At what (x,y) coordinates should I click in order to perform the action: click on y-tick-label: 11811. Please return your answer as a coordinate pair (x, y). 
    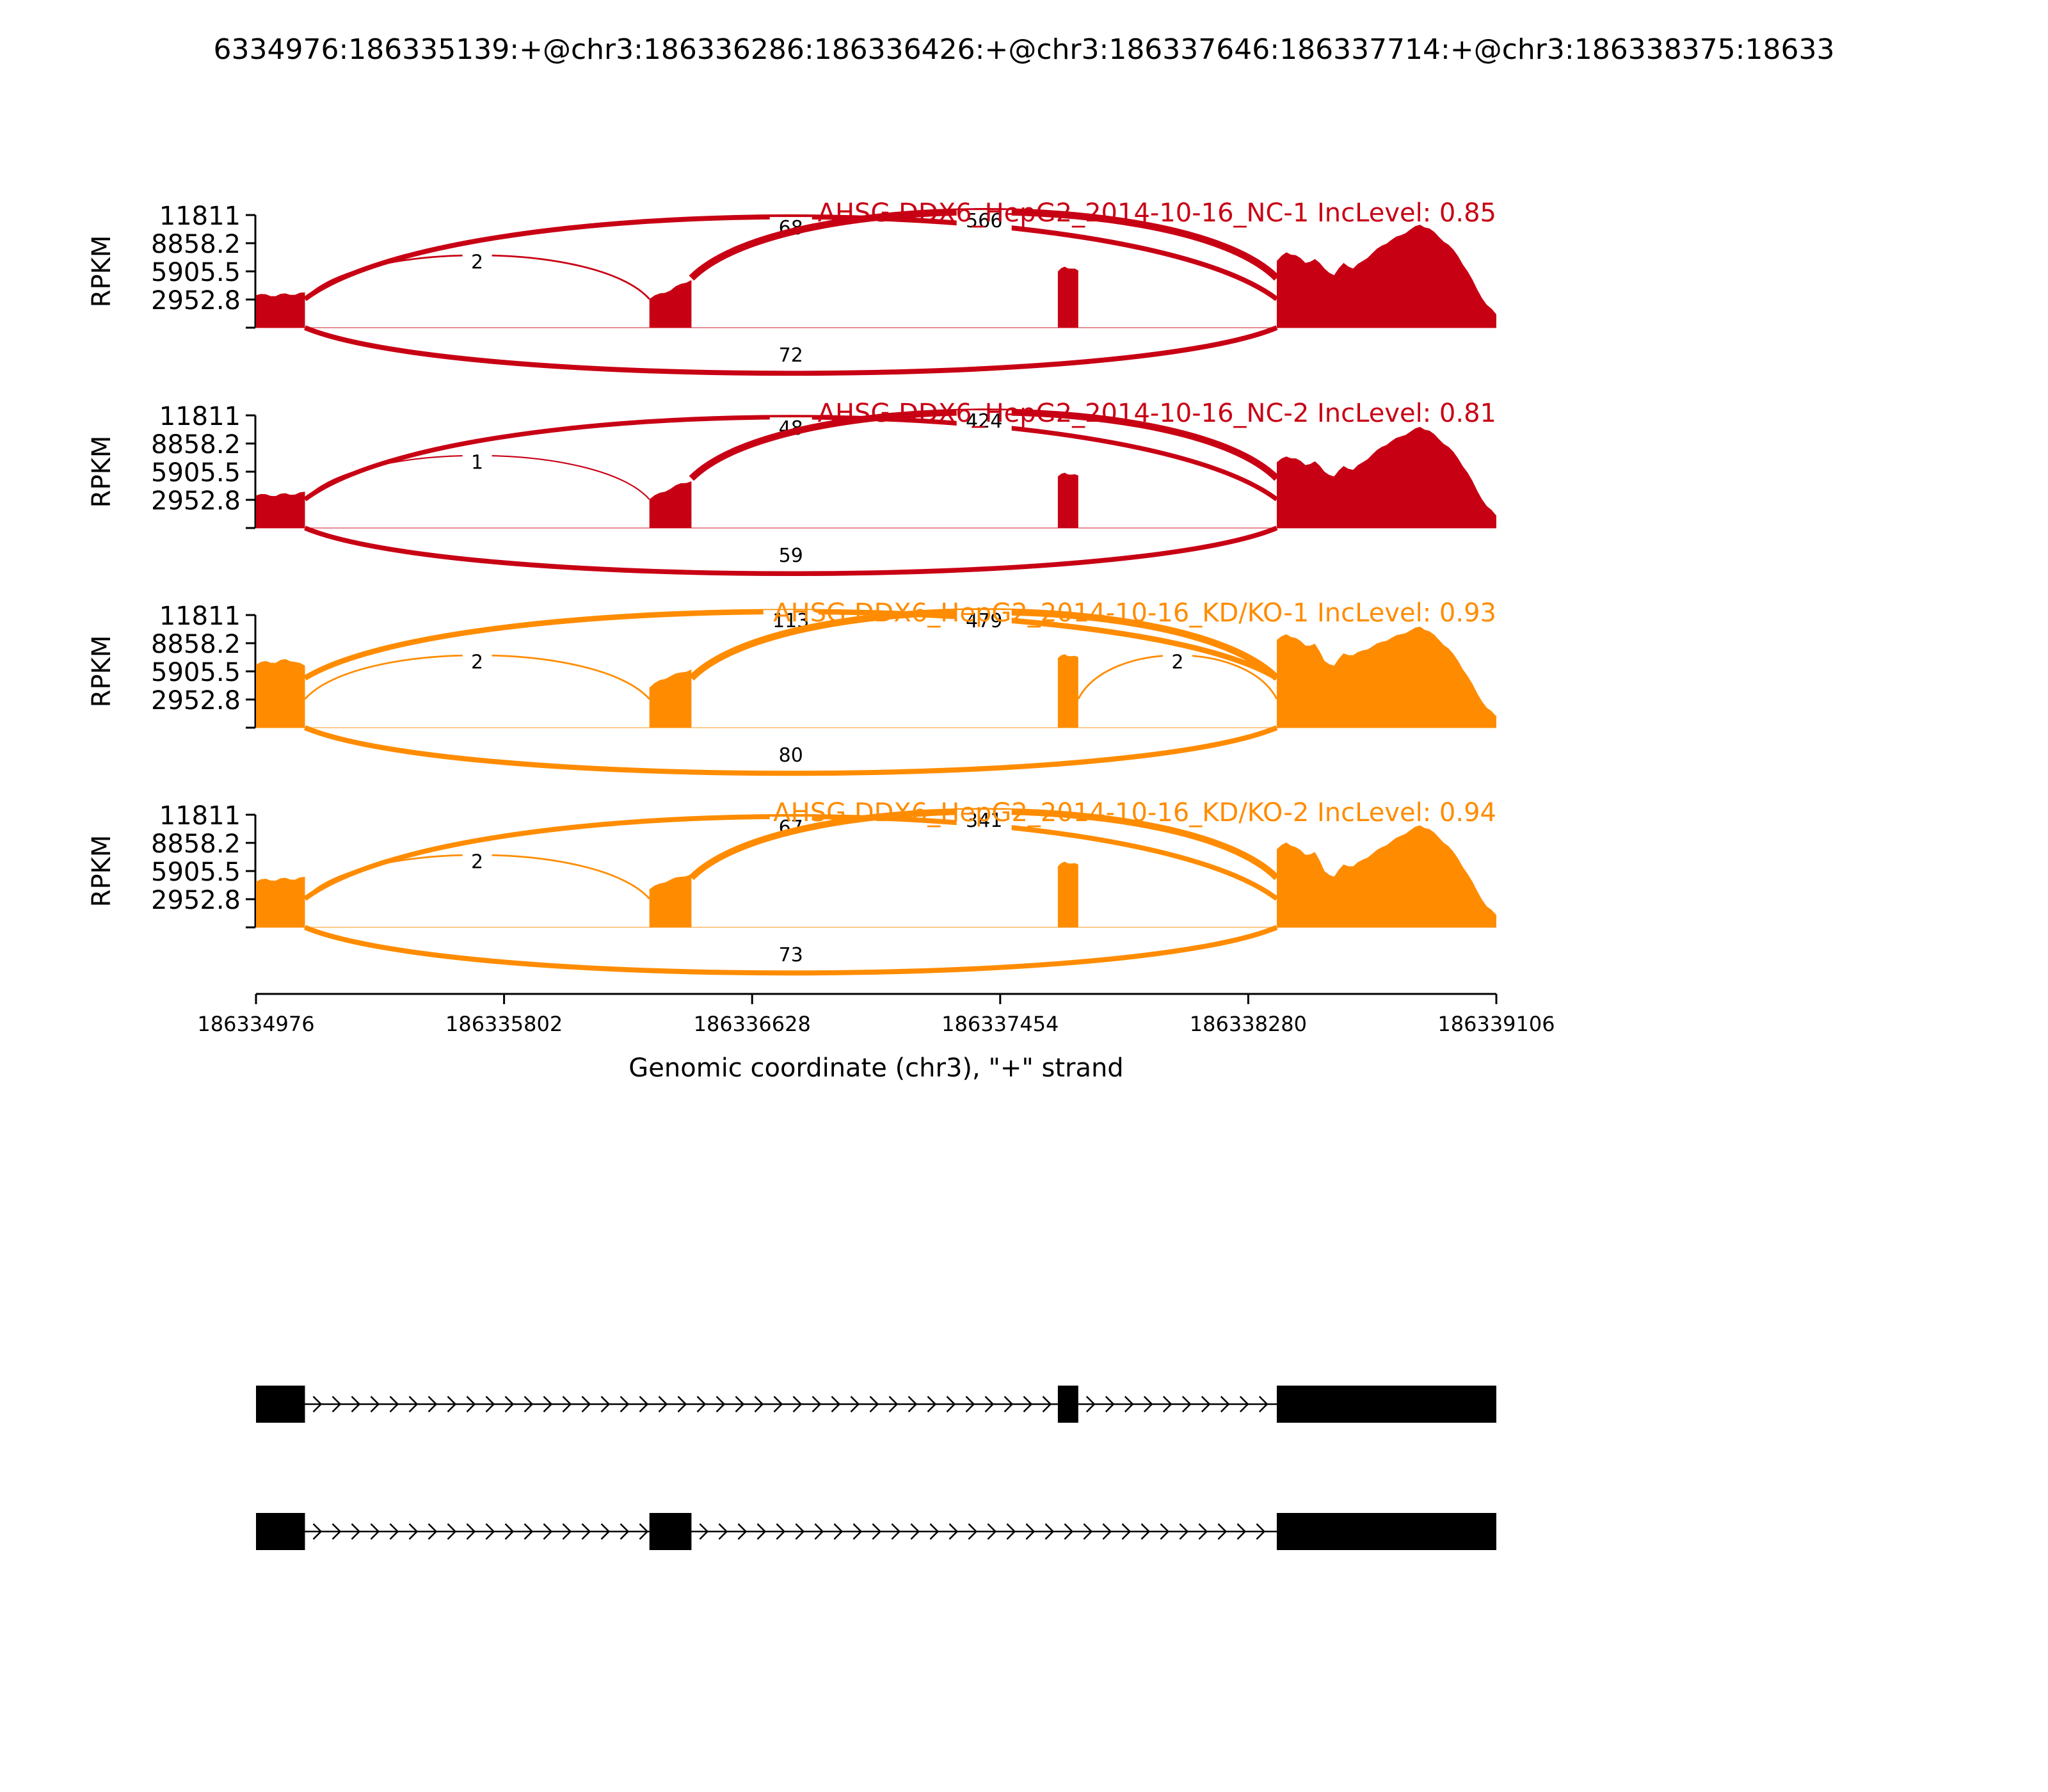
    Looking at the image, I should click on (200, 416).